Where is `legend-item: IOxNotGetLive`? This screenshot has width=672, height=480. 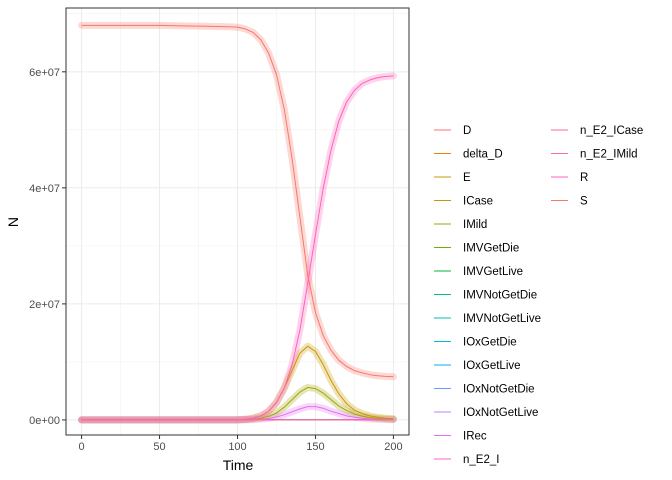
legend-item: IOxNotGetLive is located at coordinates (486, 413).